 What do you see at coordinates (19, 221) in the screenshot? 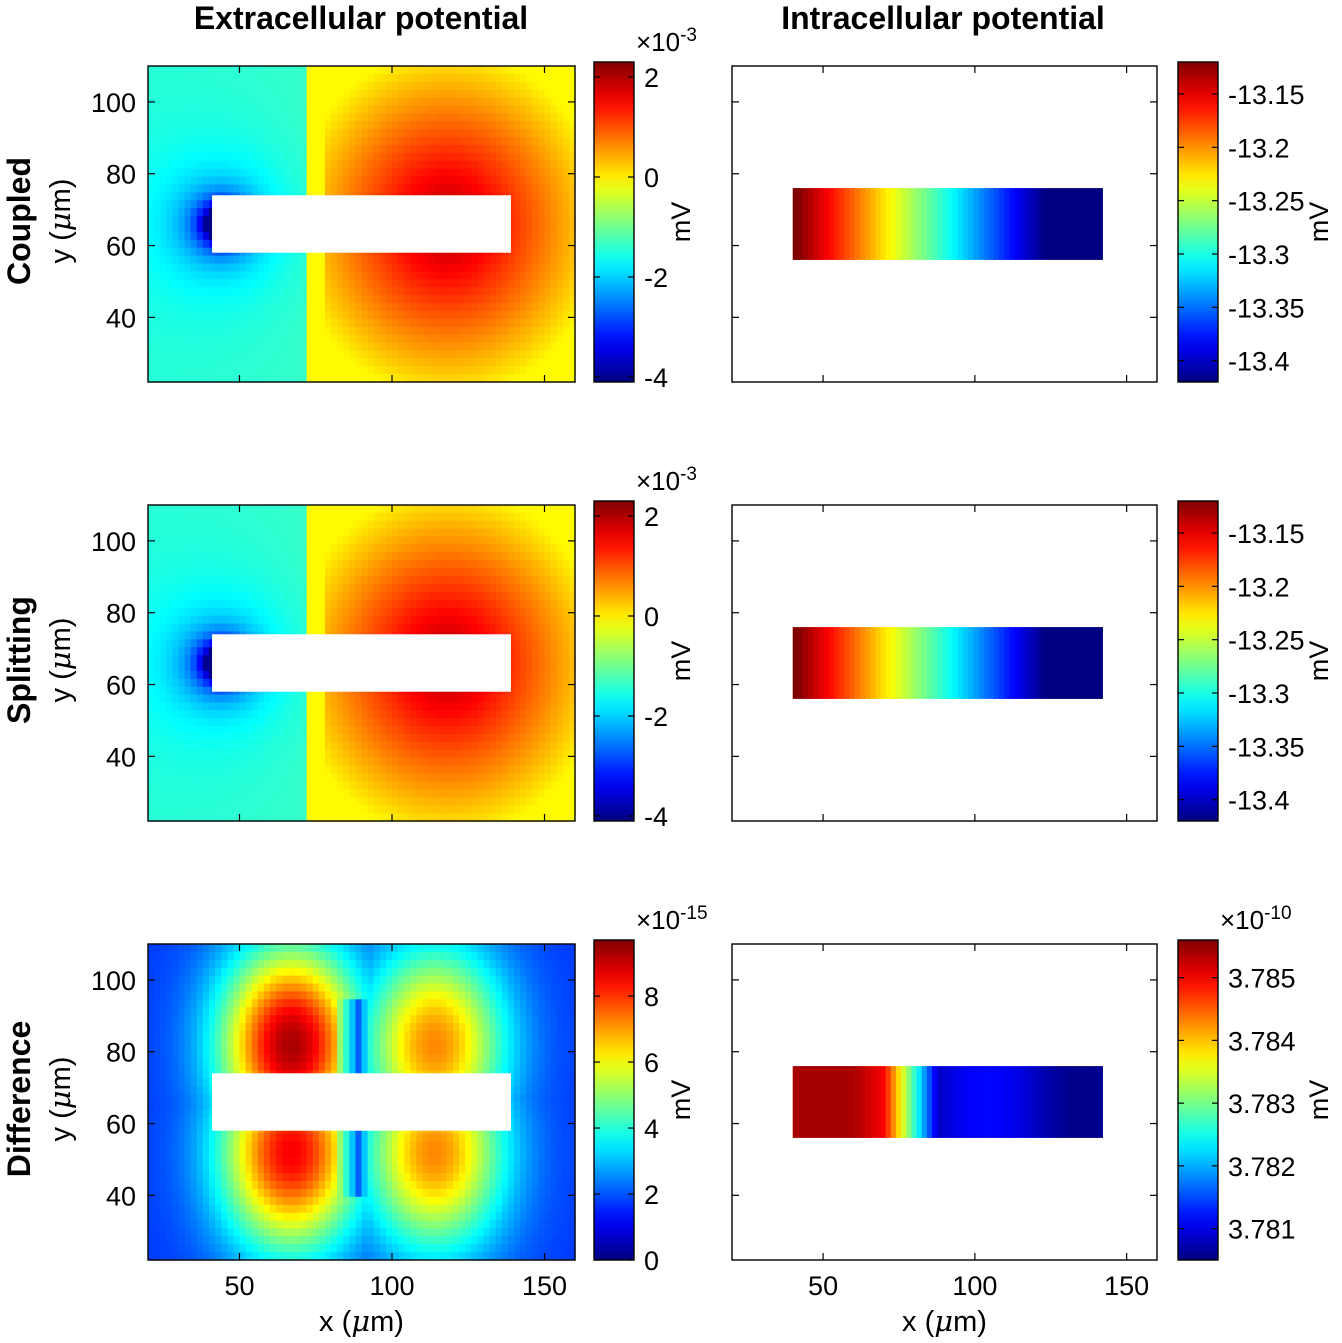
I see `row-title: Coupled` at bounding box center [19, 221].